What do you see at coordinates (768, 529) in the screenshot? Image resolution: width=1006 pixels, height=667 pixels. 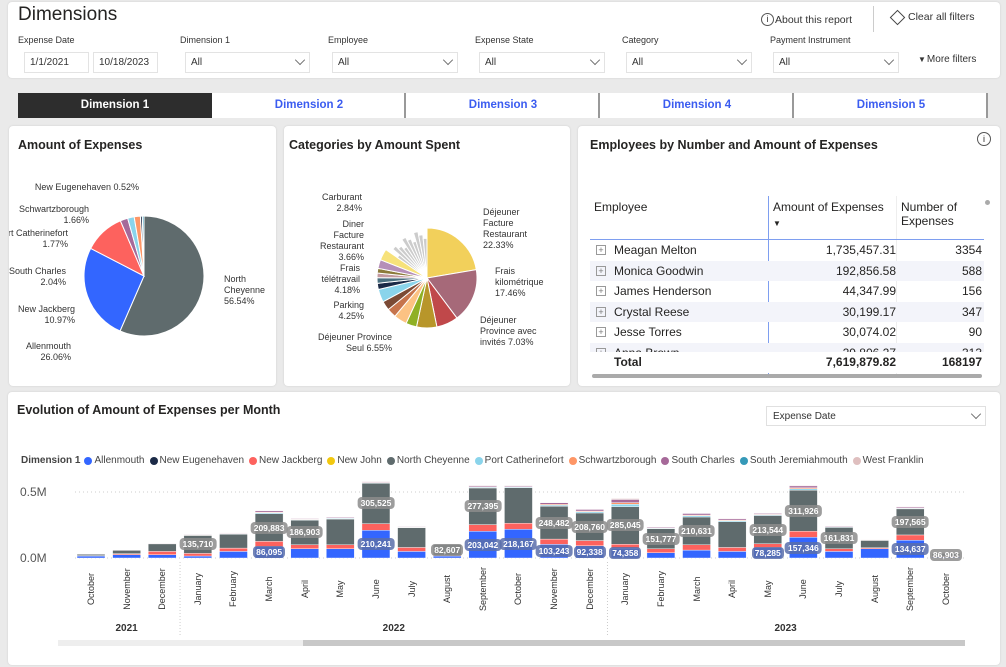 I see `bar-data-label: 213,544` at bounding box center [768, 529].